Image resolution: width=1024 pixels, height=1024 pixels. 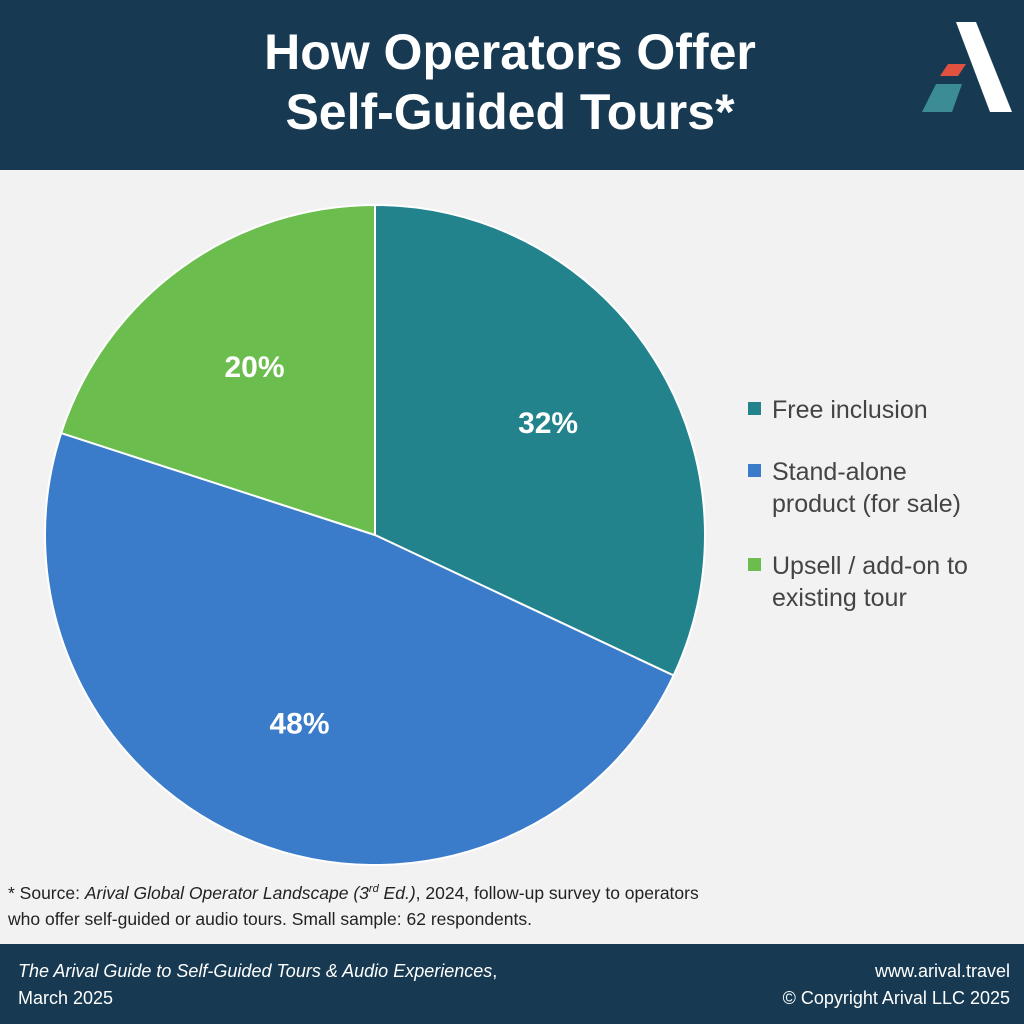 What do you see at coordinates (397, 892) in the screenshot?
I see `source-publication-end: Ed.)` at bounding box center [397, 892].